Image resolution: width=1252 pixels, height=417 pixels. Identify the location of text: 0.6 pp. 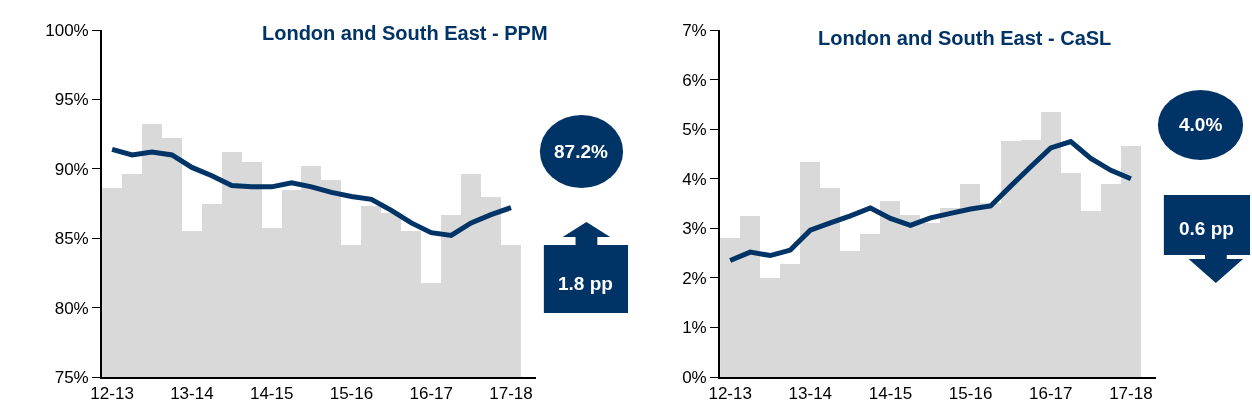
(1206, 228).